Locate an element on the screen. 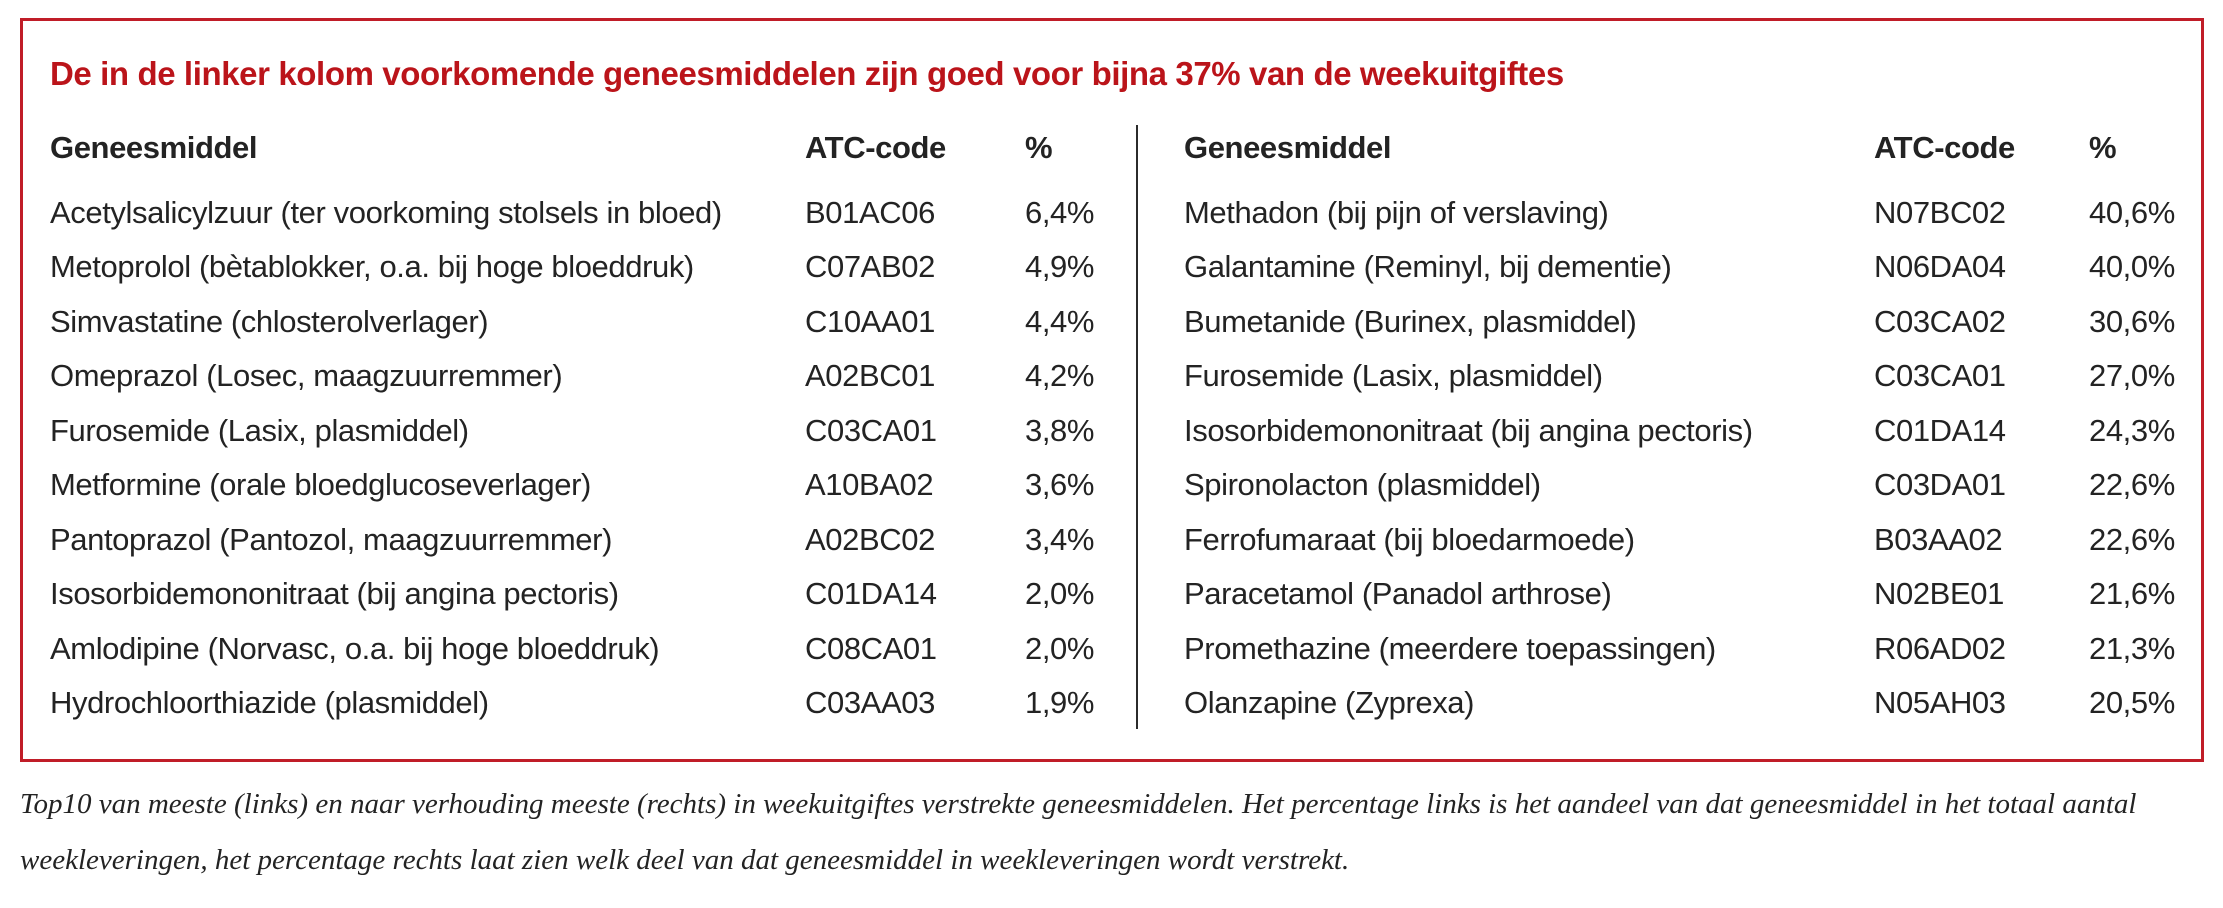  cell-geneesmiddel: Bumetanide (Burinex, plasmiddel) is located at coordinates (1410, 321).